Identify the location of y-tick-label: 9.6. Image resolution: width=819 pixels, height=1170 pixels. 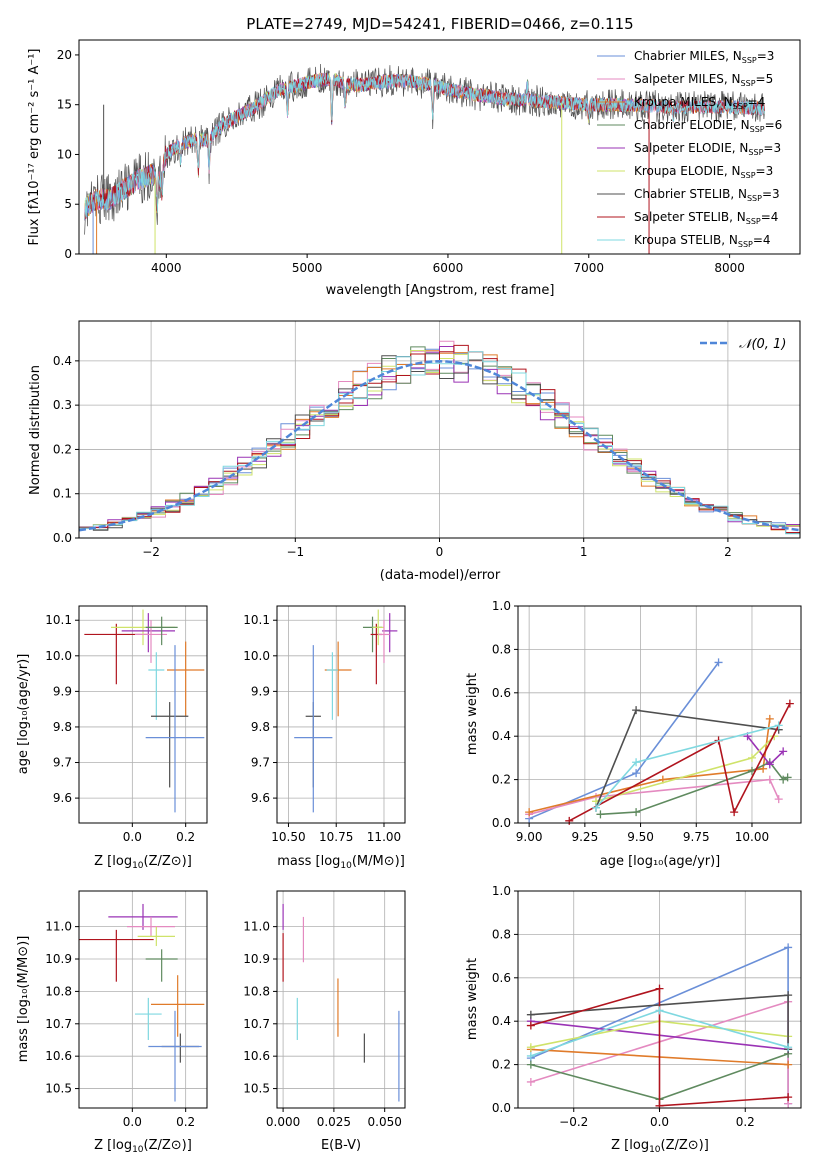
(62, 798).